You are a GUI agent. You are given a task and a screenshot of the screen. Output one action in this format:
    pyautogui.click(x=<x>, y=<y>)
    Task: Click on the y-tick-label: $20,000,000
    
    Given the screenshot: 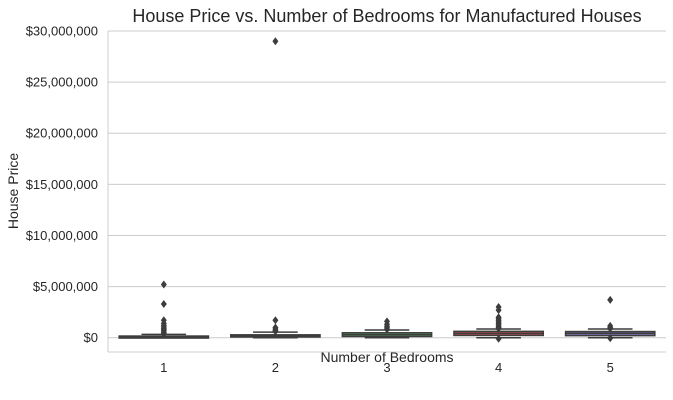 What is the action you would take?
    pyautogui.click(x=62, y=133)
    